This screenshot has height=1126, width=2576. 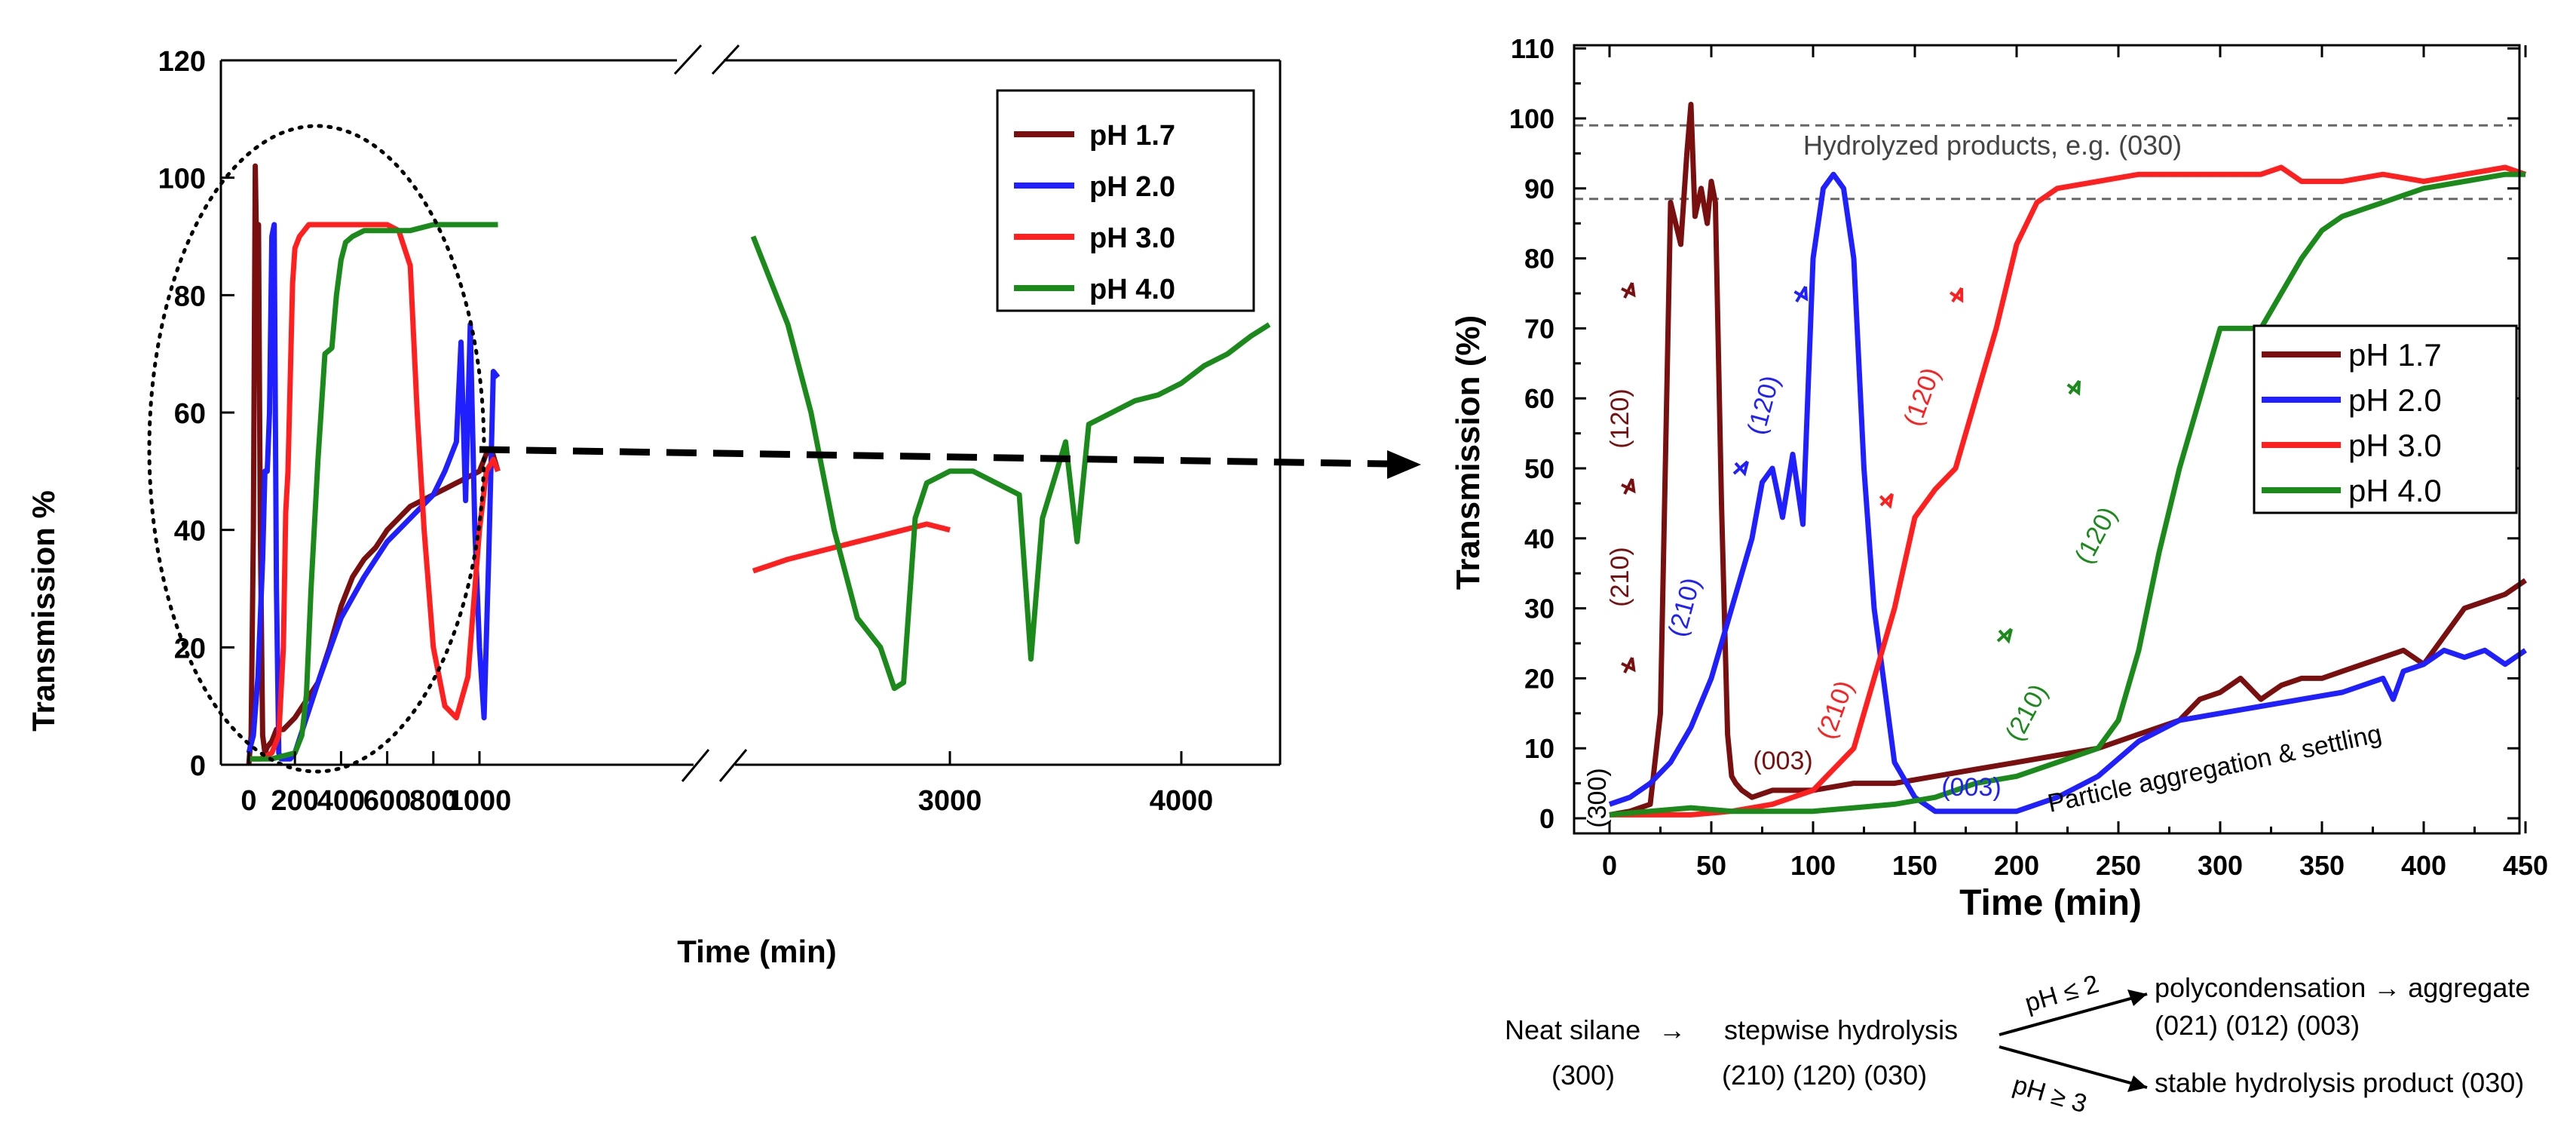 I want to click on left-y-tick-label: 120, so click(x=182, y=62).